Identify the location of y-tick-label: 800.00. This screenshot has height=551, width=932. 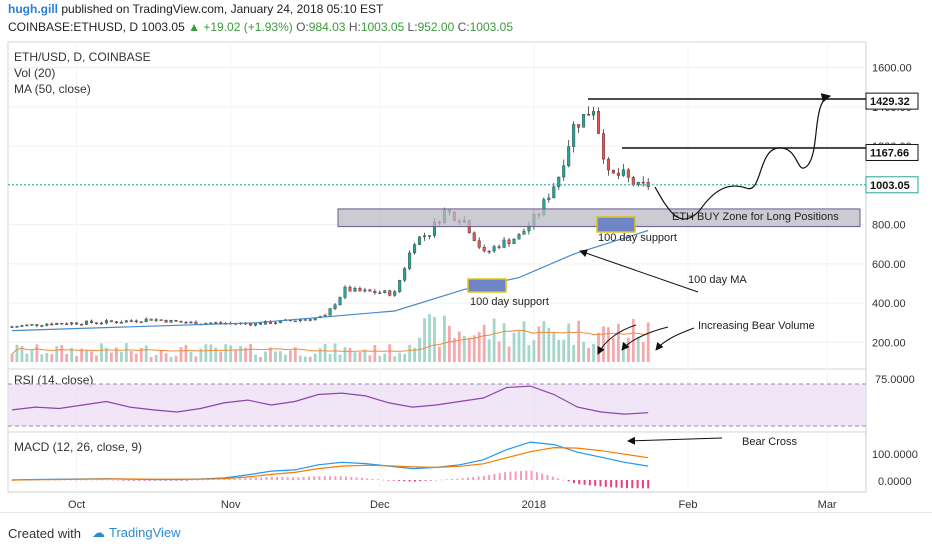
(889, 226).